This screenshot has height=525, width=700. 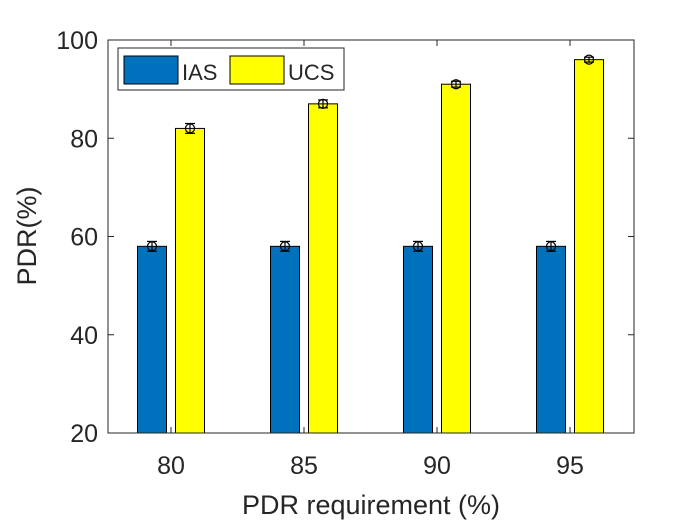 What do you see at coordinates (84, 139) in the screenshot?
I see `y-tick-label-80: 80` at bounding box center [84, 139].